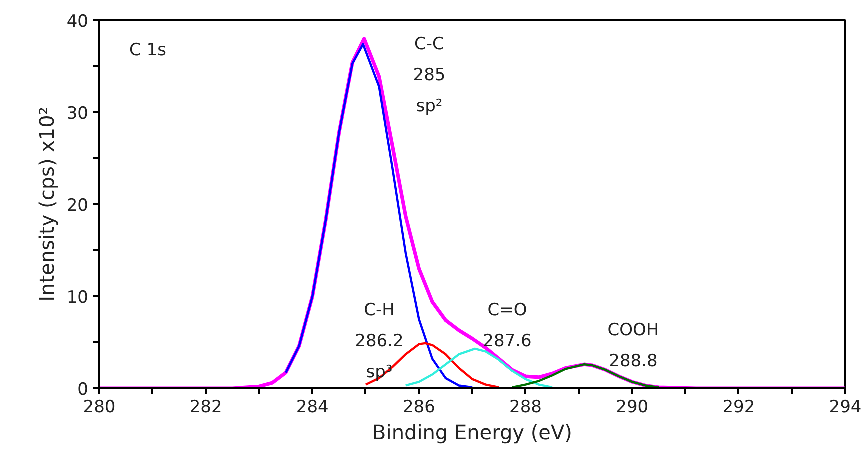 The image size is (866, 475). Describe the element at coordinates (632, 408) in the screenshot. I see `x-tick-label: 290` at that location.